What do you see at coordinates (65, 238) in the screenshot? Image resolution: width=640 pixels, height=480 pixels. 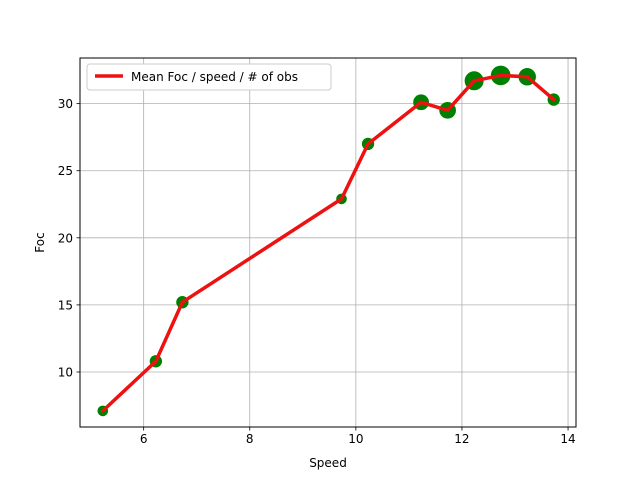 I see `y-tick-label: 20` at bounding box center [65, 238].